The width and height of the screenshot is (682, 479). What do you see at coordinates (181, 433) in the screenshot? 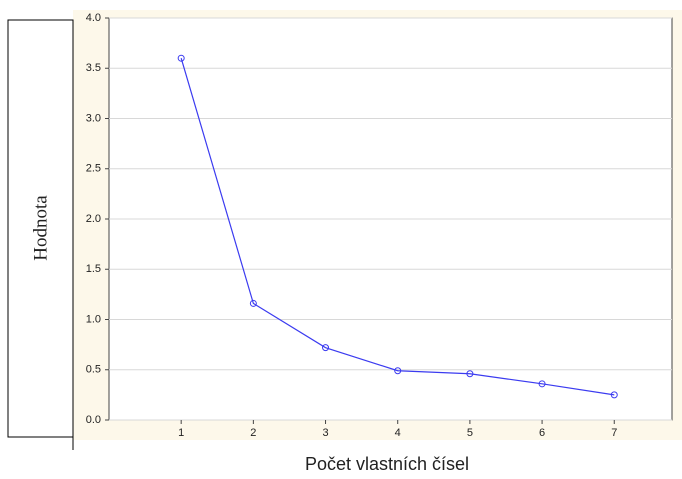
I see `x-tick-label: 1` at bounding box center [181, 433].